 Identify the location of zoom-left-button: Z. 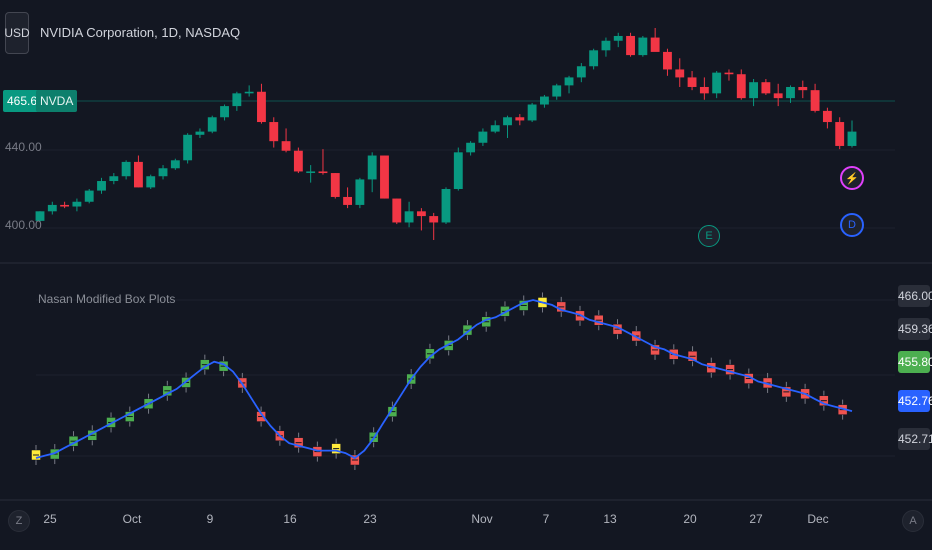
(19, 521).